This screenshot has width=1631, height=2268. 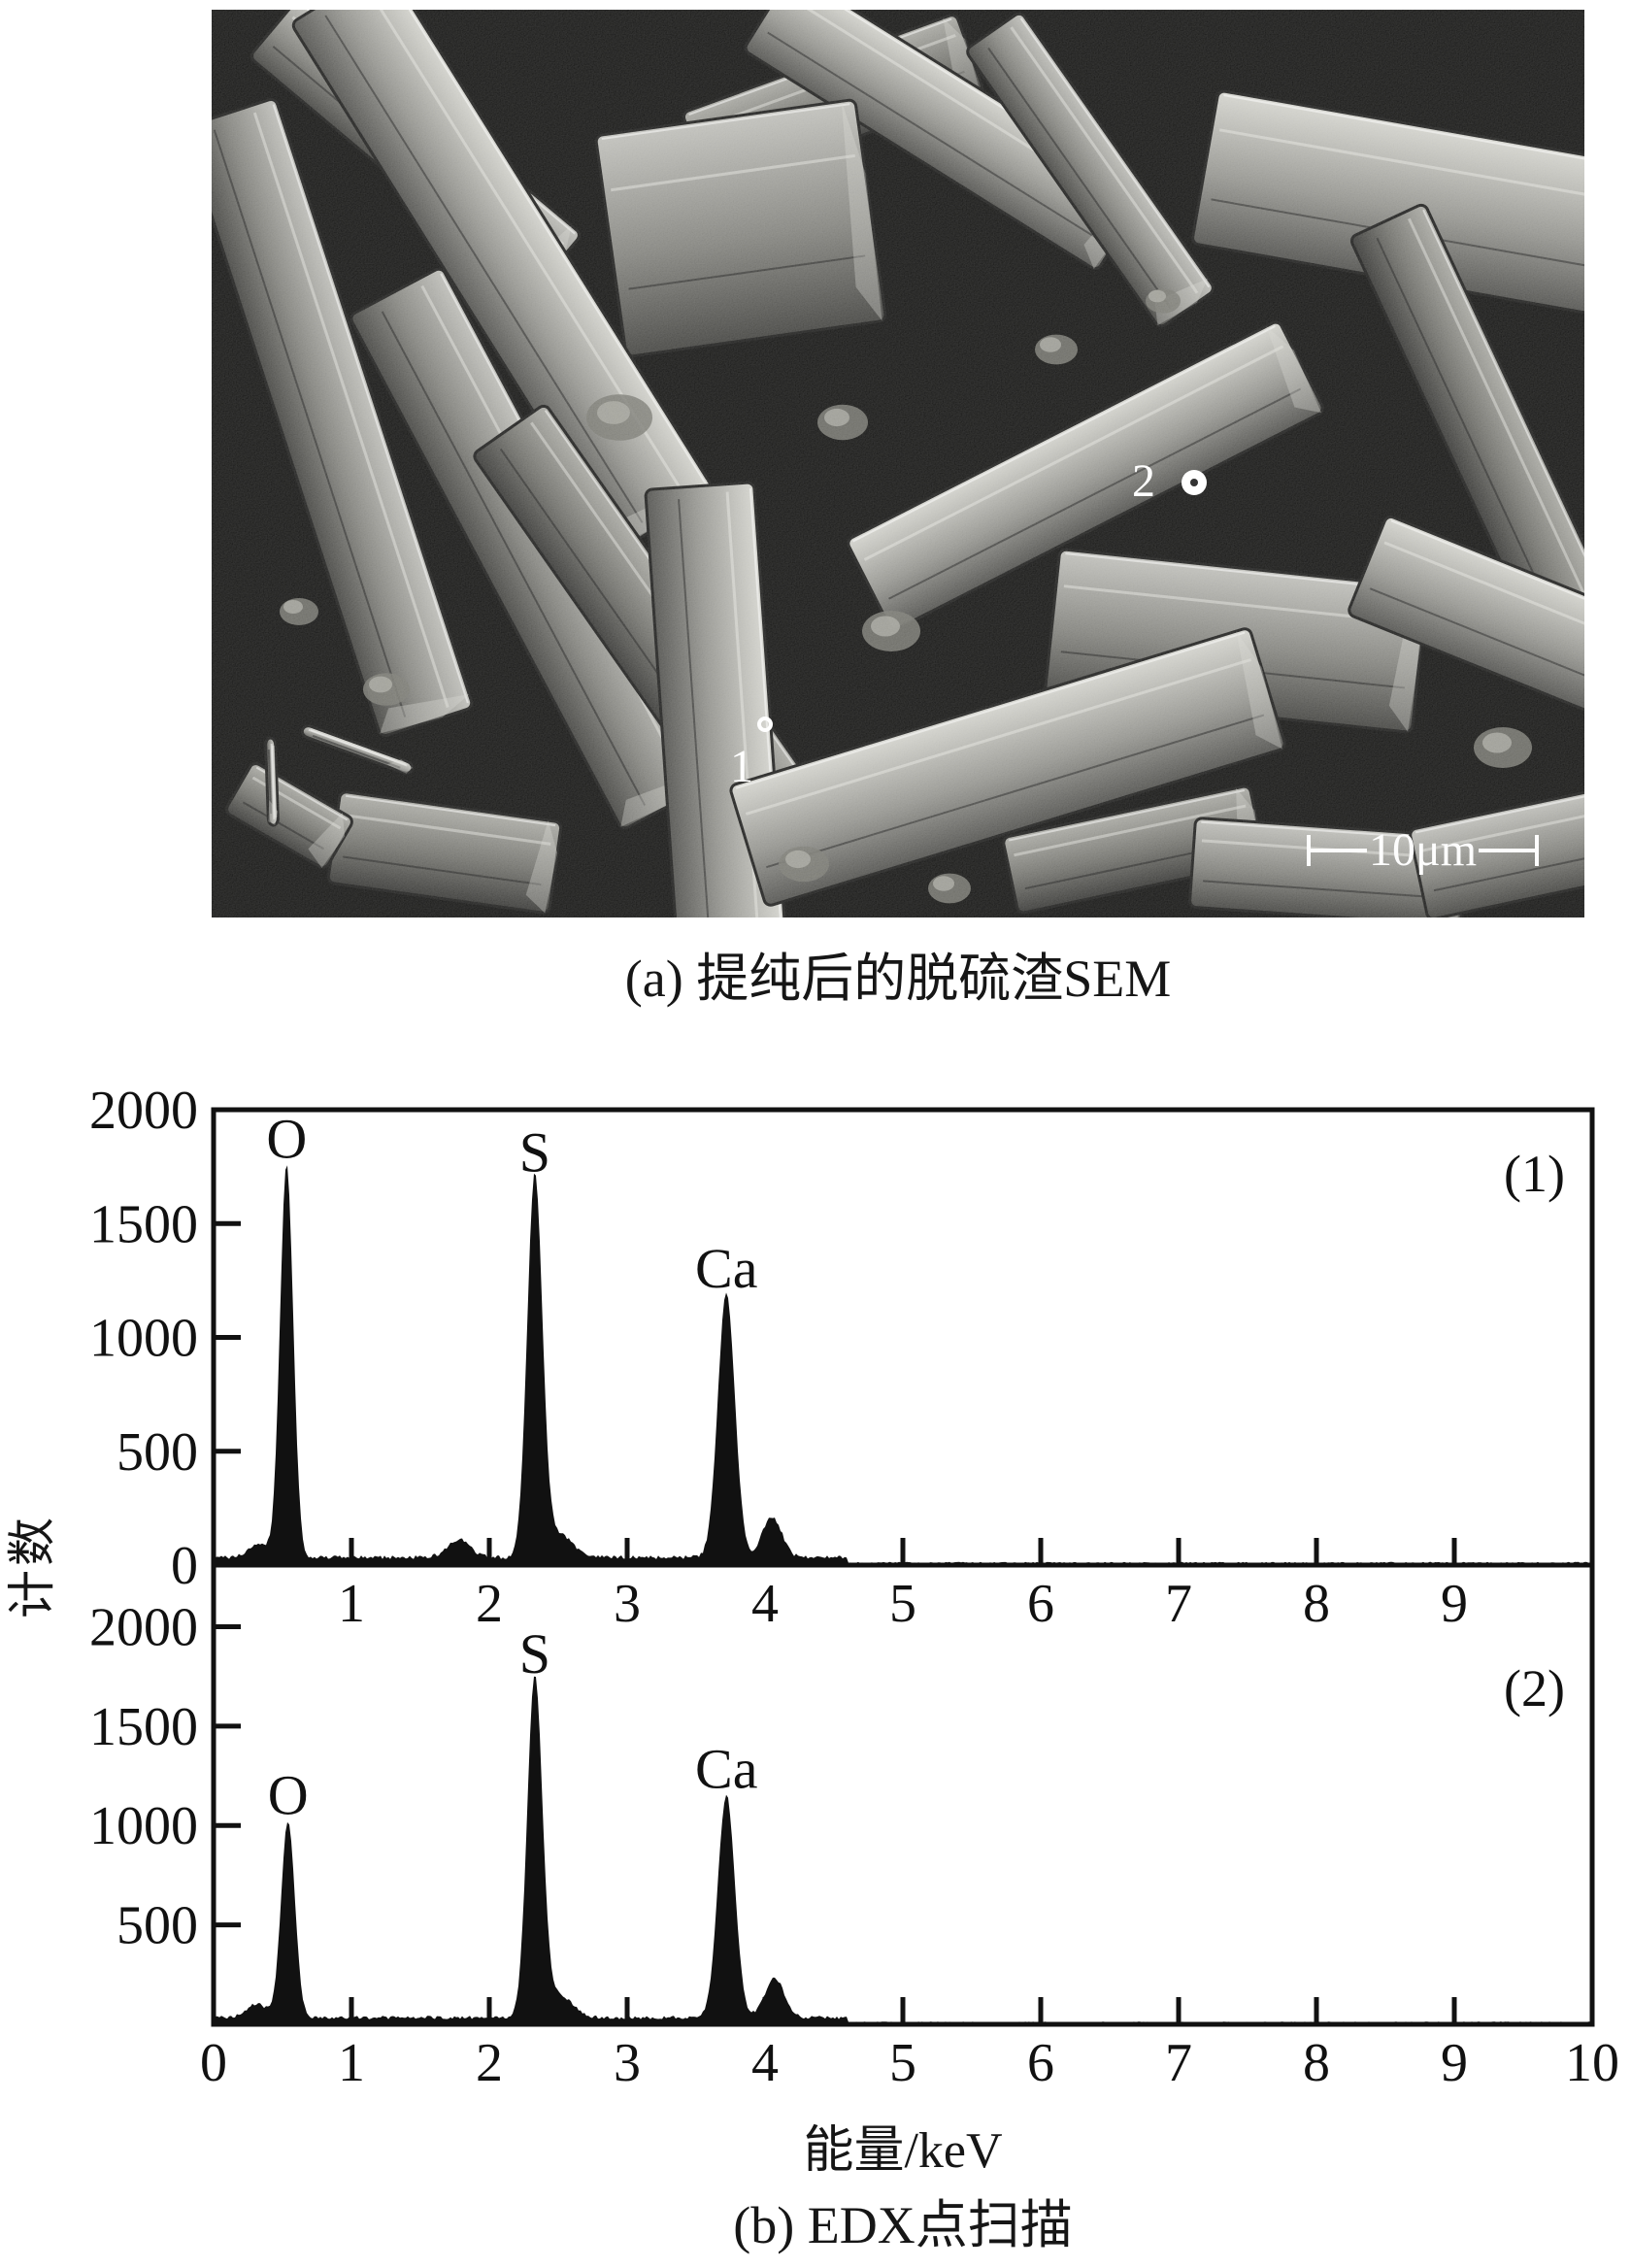 What do you see at coordinates (1339, 850) in the screenshot?
I see `scale-bar-left-line` at bounding box center [1339, 850].